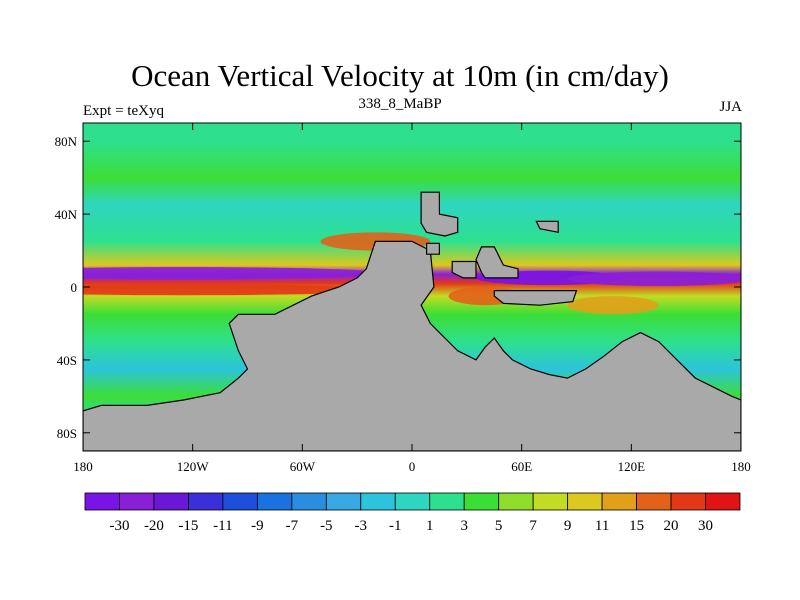  What do you see at coordinates (66, 214) in the screenshot?
I see `y-tick-label: 40N` at bounding box center [66, 214].